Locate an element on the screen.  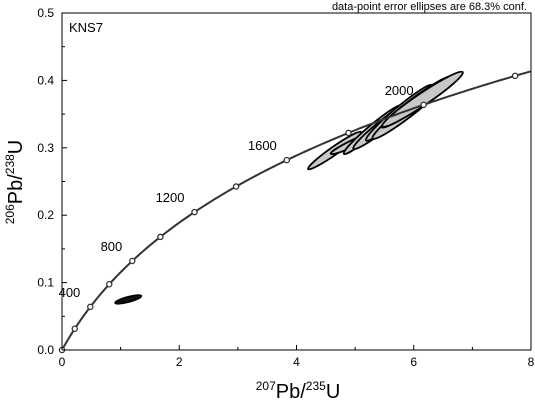
x-tick-label: 2 is located at coordinates (179, 362).